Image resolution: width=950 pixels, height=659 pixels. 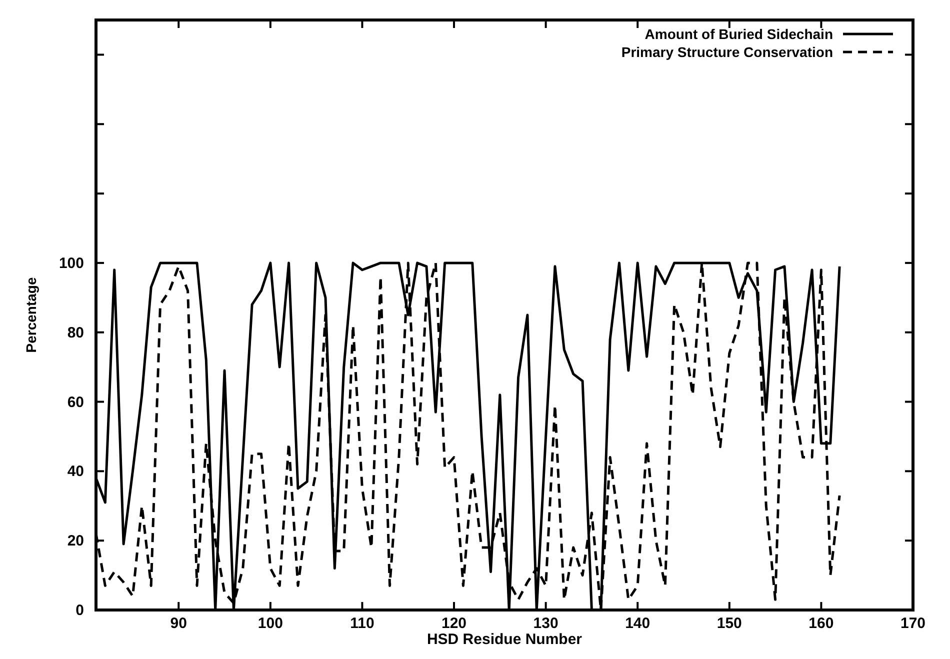 I want to click on x-tick-label: 90, so click(x=178, y=623).